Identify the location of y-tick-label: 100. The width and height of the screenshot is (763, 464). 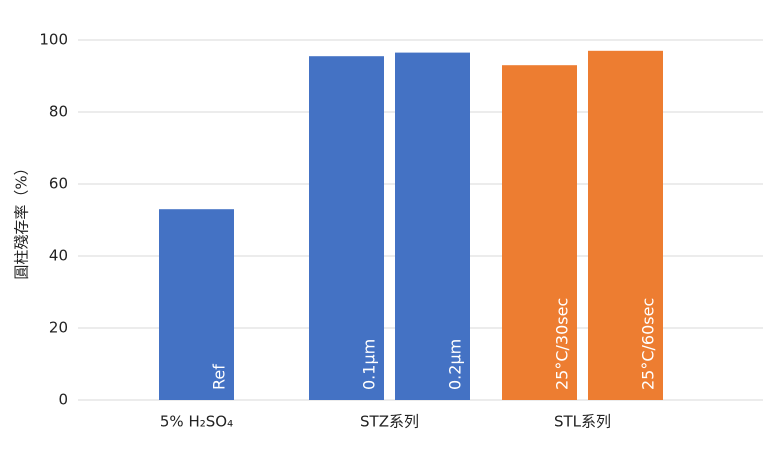
(53, 40).